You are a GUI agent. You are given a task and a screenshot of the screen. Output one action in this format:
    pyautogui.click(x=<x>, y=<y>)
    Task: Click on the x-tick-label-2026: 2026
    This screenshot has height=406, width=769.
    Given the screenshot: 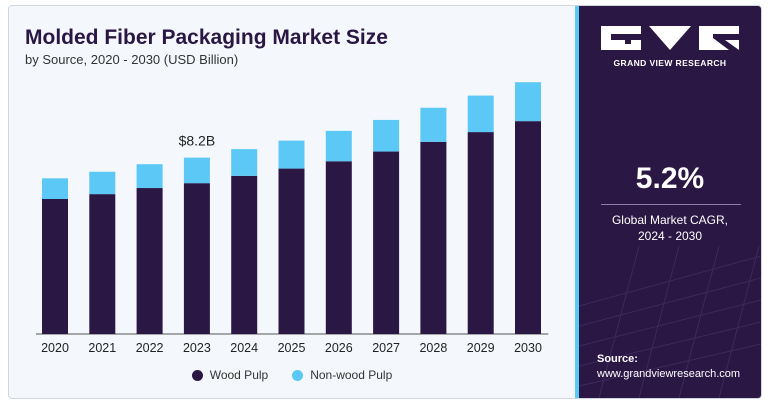 What is the action you would take?
    pyautogui.click(x=339, y=348)
    